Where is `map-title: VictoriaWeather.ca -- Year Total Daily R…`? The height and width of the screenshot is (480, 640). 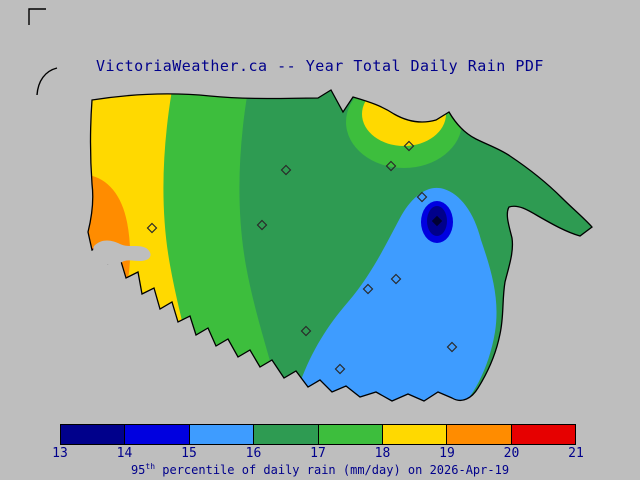
map-title: VictoriaWeather.ca -- Year Total Daily R… is located at coordinates (320, 66).